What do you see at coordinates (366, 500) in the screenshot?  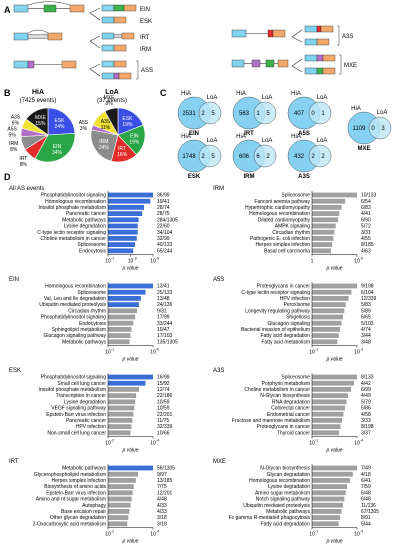 I see `bar-ratio-label: 6/48` at bounding box center [366, 500].